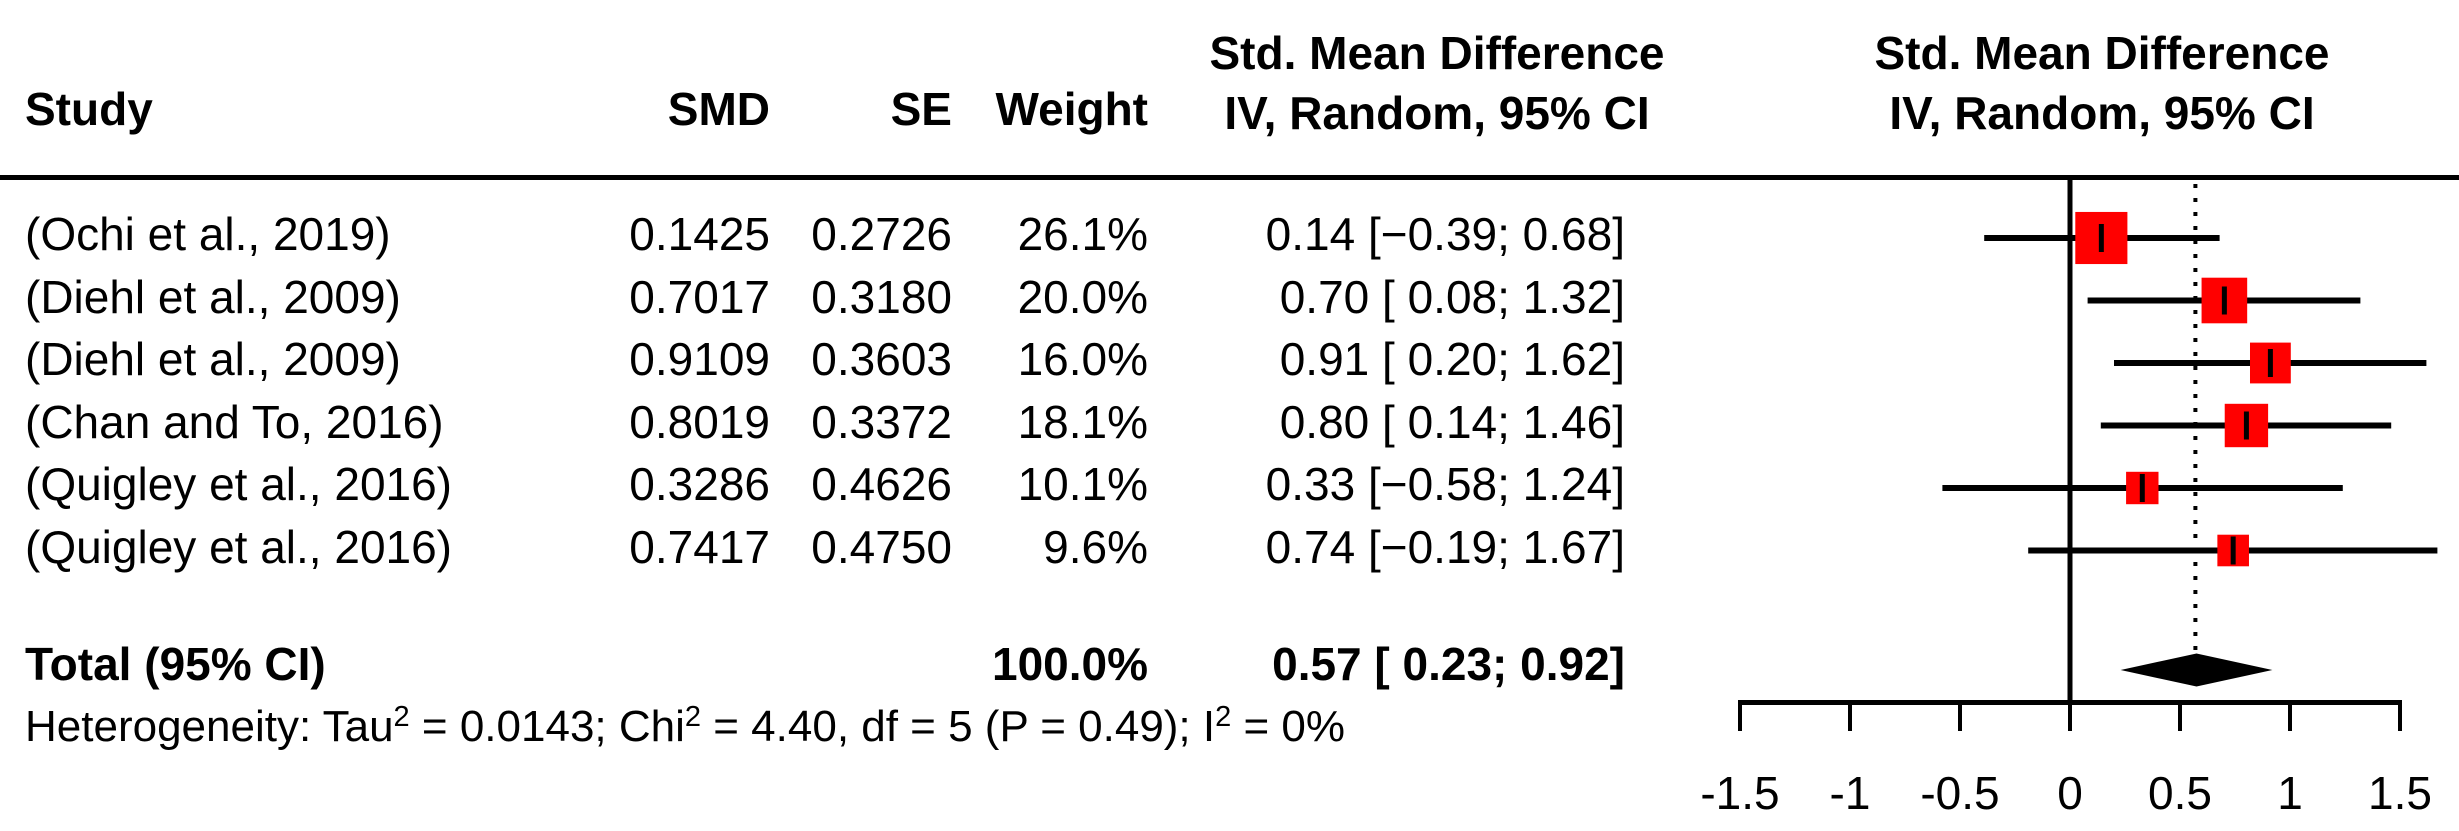 The image size is (2459, 831). Describe the element at coordinates (1448, 664) in the screenshot. I see `total-row-ci: 0.57 [ 0.23; 0.92]` at that location.